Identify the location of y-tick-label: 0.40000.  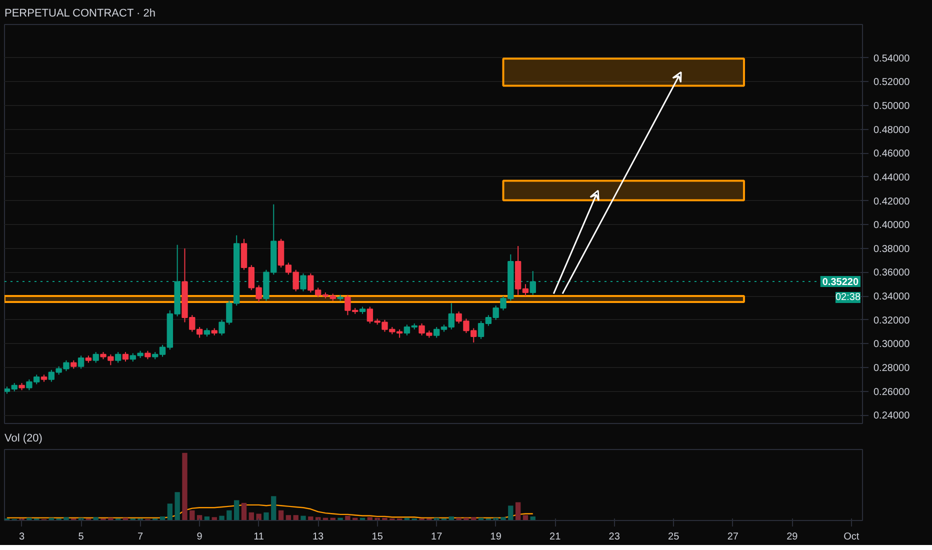
(892, 226).